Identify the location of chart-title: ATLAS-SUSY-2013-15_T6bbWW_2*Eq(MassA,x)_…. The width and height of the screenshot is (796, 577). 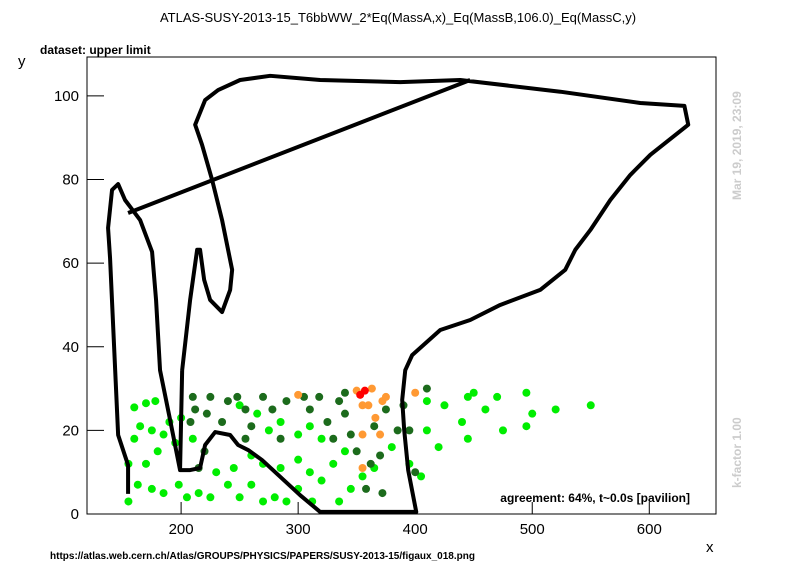
(398, 17).